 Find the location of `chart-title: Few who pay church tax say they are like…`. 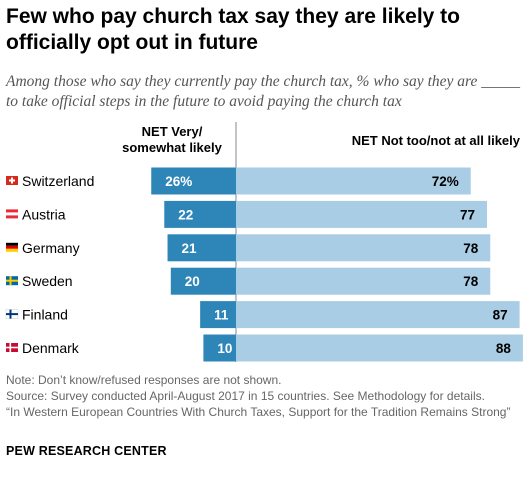

chart-title: Few who pay church tax say they are like… is located at coordinates (233, 29).